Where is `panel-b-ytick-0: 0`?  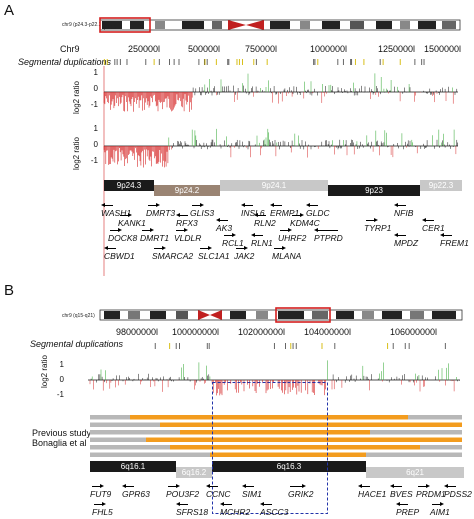 panel-b-ytick-0: 0 is located at coordinates (61, 379).